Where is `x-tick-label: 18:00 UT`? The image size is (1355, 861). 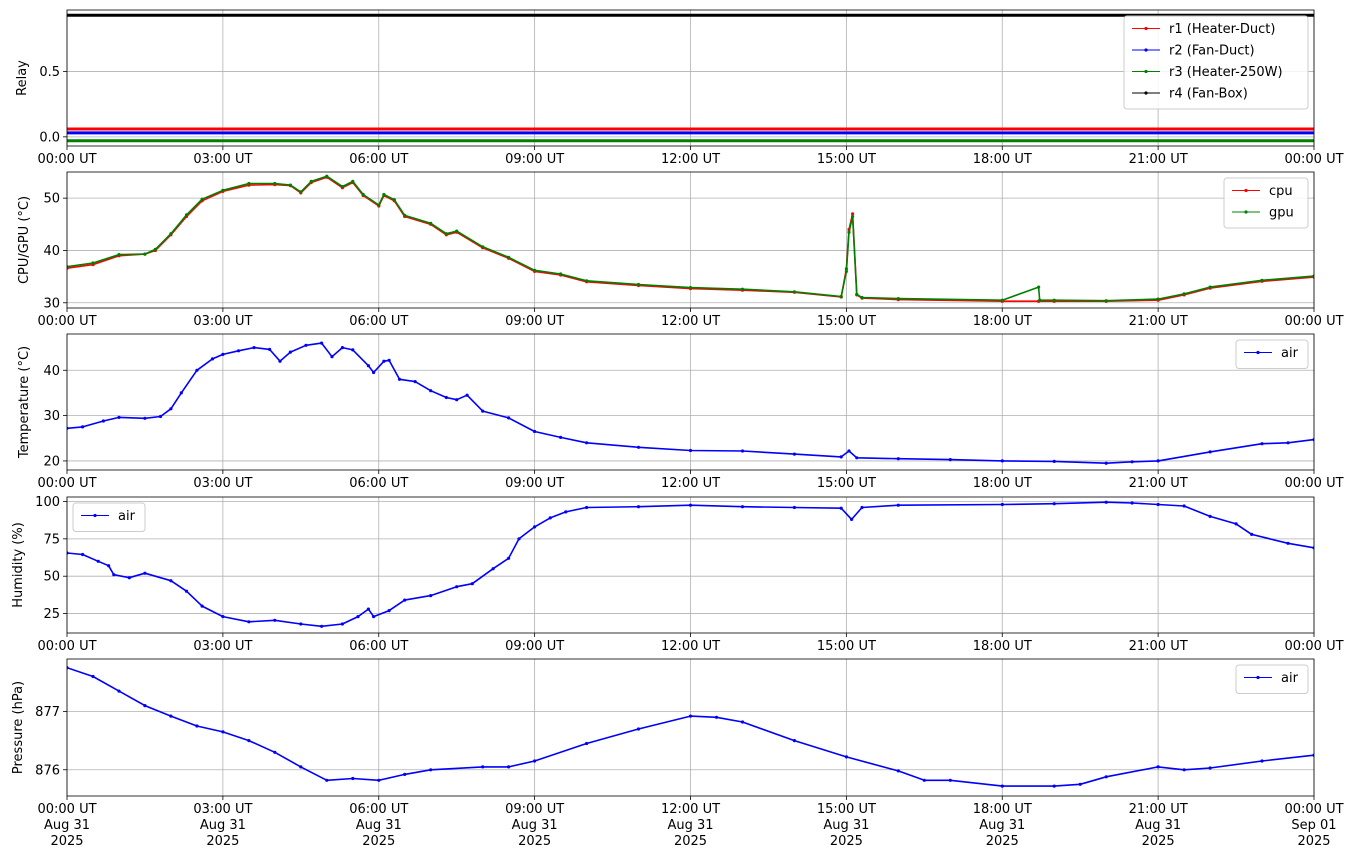
x-tick-label: 18:00 UT is located at coordinates (1002, 483).